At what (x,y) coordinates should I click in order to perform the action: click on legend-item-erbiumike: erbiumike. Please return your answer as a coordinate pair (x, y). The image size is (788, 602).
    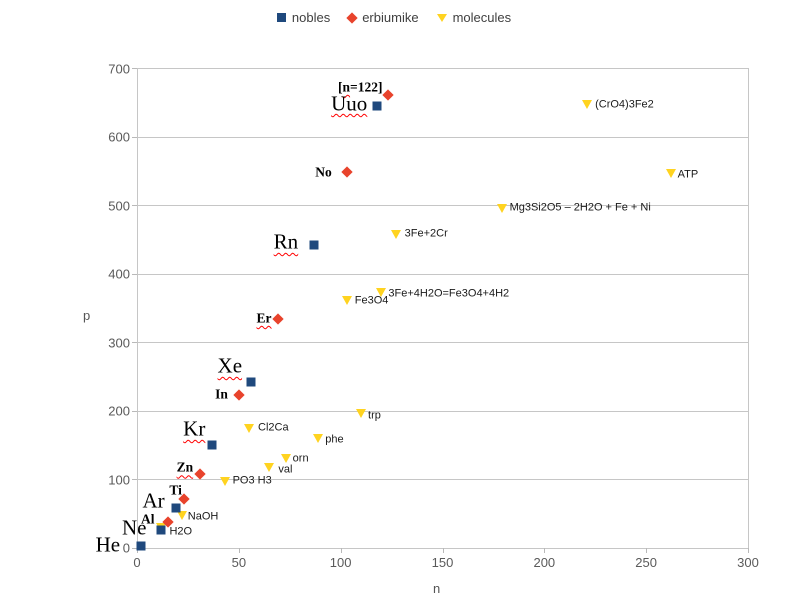
    Looking at the image, I should click on (382, 17).